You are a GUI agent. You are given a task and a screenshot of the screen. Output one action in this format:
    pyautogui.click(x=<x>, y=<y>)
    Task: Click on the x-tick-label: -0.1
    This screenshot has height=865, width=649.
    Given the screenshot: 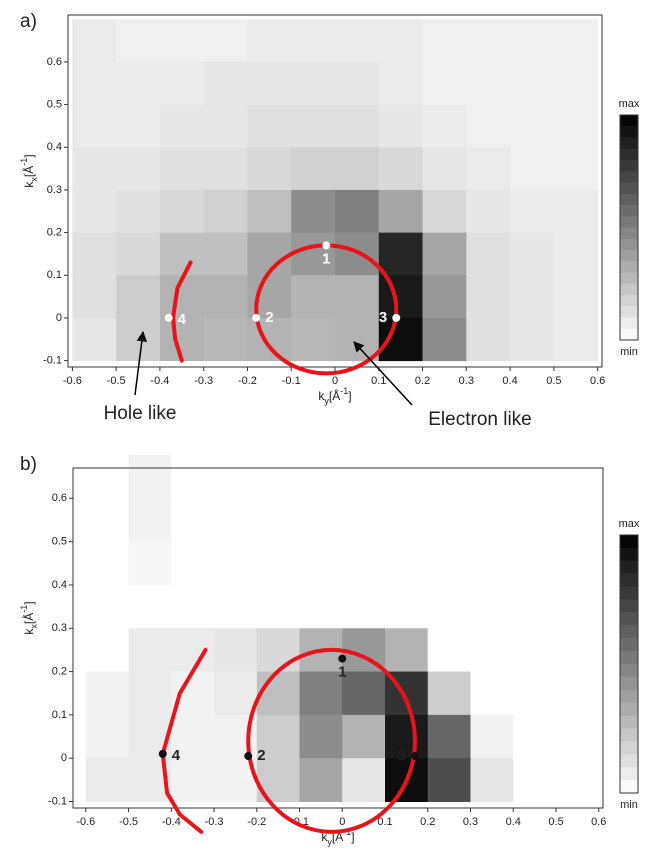 What is the action you would take?
    pyautogui.click(x=291, y=381)
    